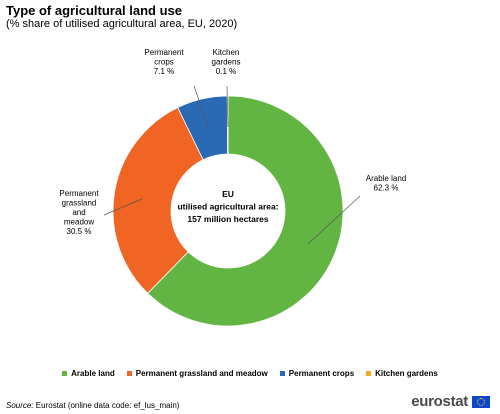 The width and height of the screenshot is (500, 414). I want to click on center-label-line: utilised agricultural area:, so click(227, 207).